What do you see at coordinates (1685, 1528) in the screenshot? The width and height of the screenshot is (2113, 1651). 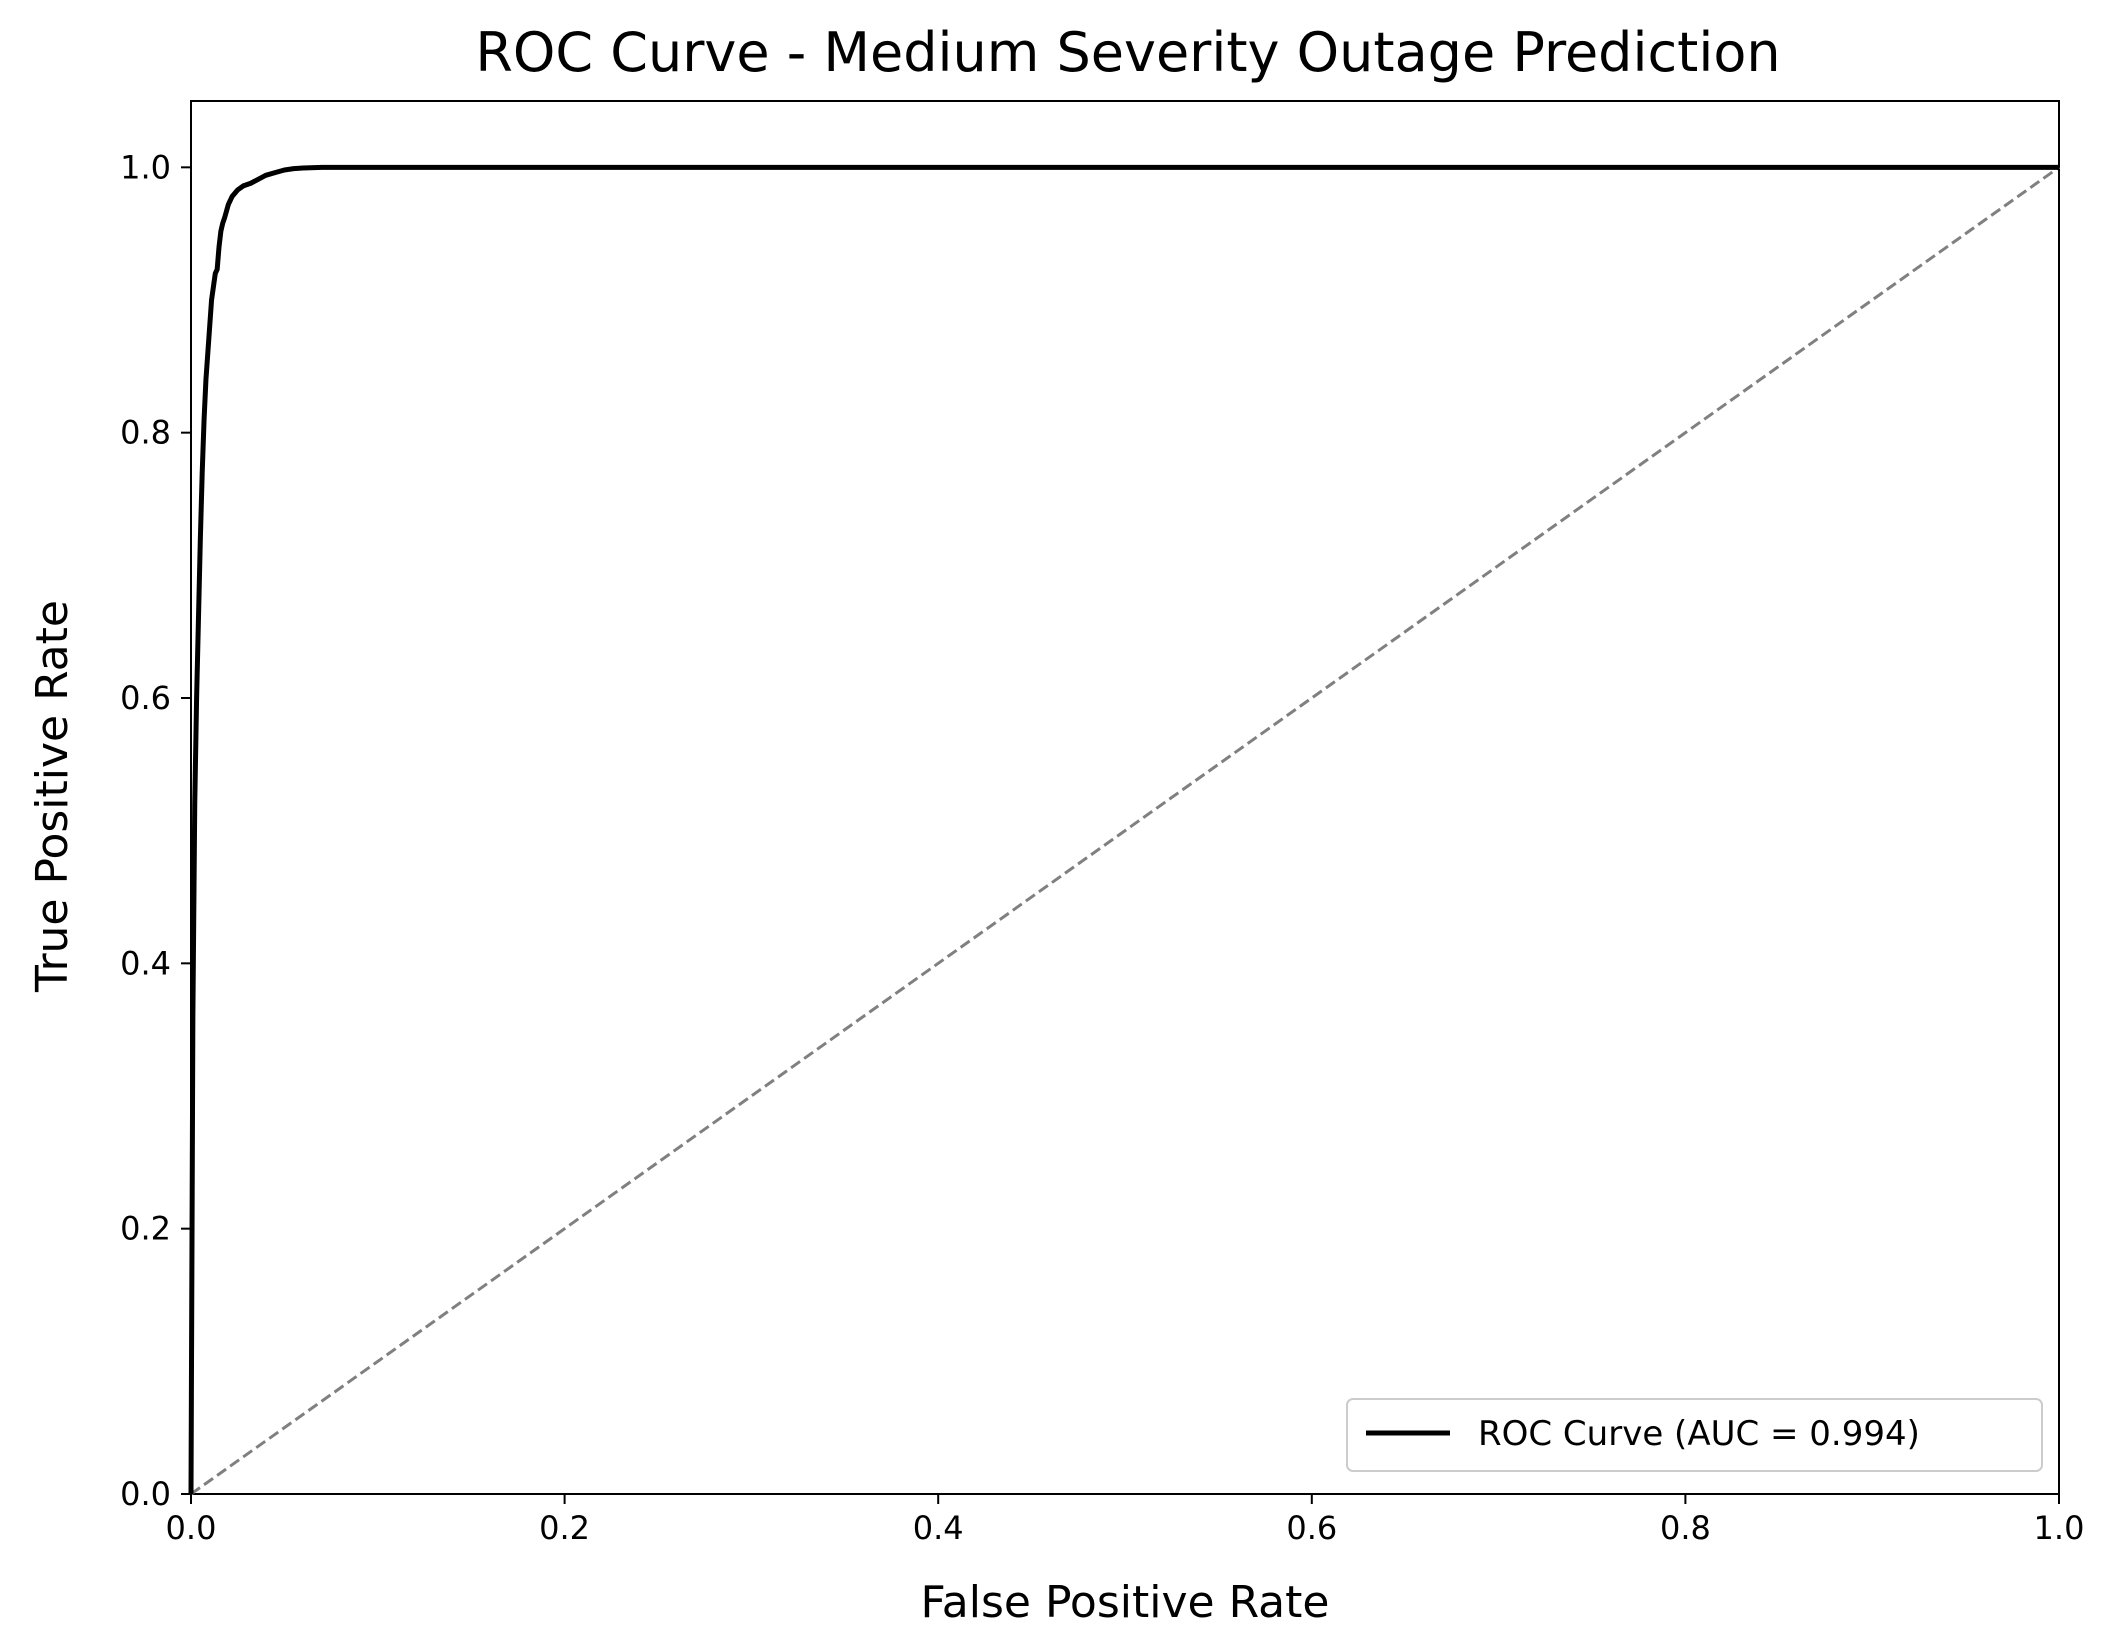 I see `x-tick-label: 0.8` at bounding box center [1685, 1528].